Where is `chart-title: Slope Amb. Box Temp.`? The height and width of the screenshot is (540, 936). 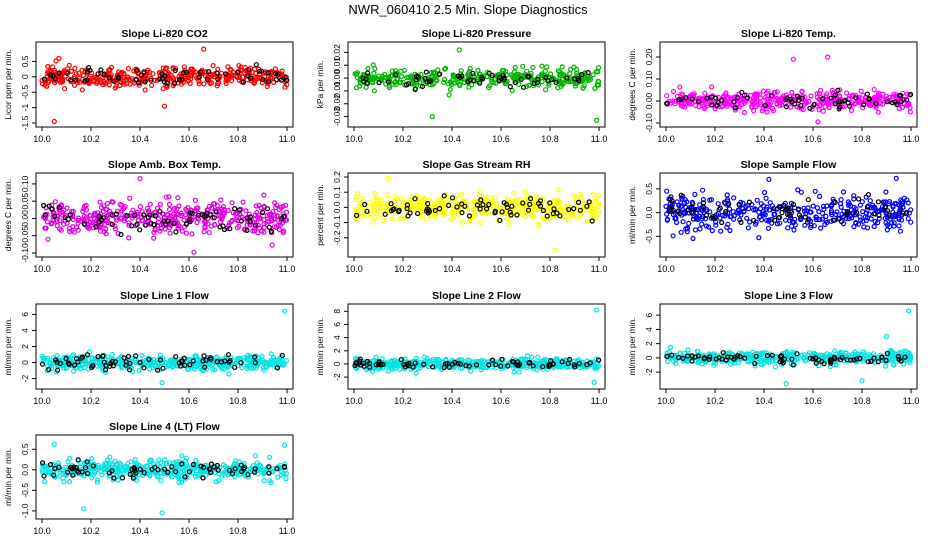 chart-title: Slope Amb. Box Temp. is located at coordinates (164, 165).